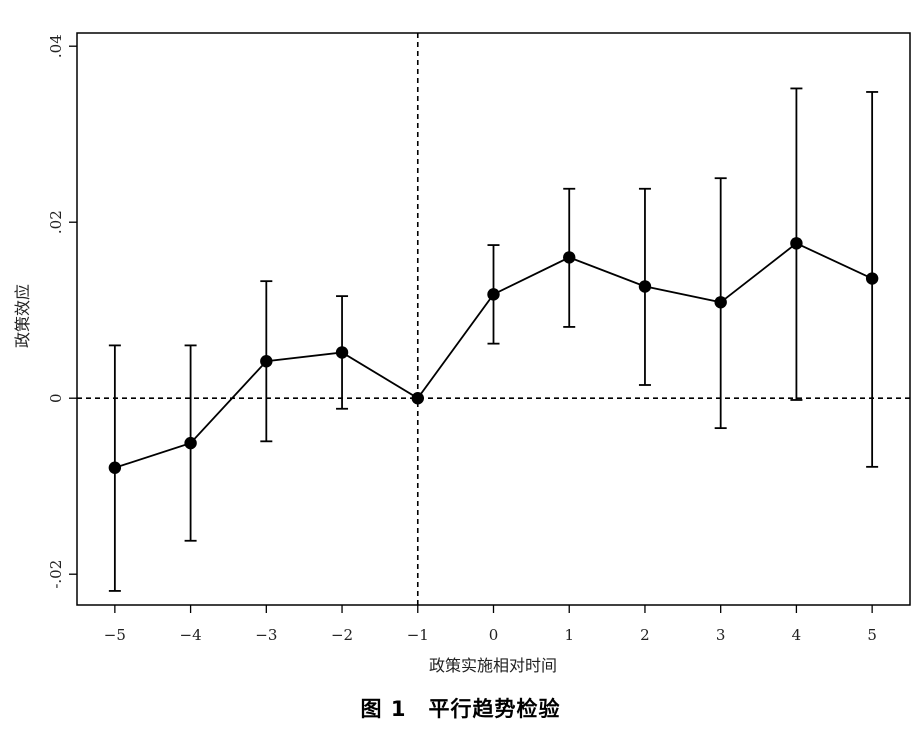 This screenshot has height=729, width=921. Describe the element at coordinates (460, 709) in the screenshot. I see `figure-caption: 图 1 平行趋势检验` at that location.